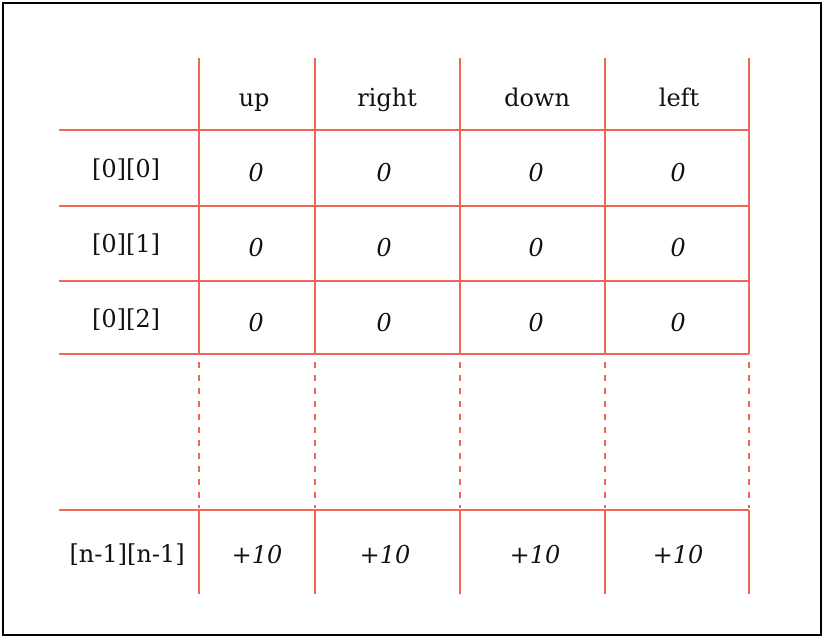  I want to click on row-label: [0][0], so click(126, 169).